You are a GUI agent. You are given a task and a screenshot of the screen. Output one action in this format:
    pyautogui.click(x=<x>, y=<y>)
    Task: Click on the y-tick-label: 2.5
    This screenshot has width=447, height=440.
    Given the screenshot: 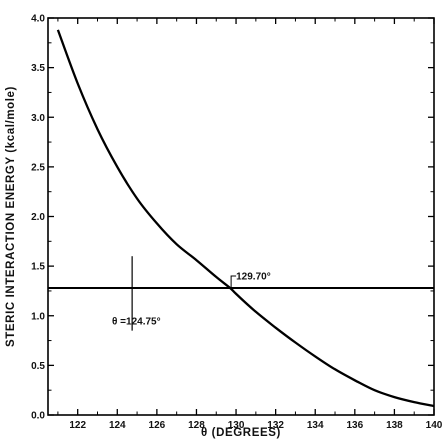 What is the action you would take?
    pyautogui.click(x=38, y=167)
    